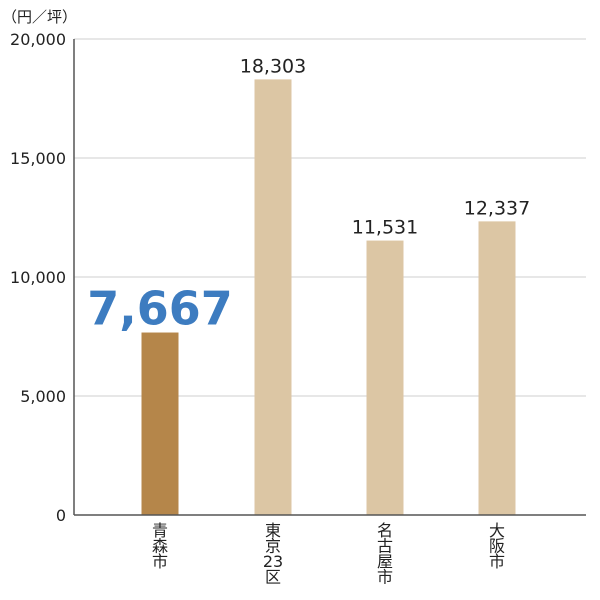  I want to click on category-label: 名古屋市, so click(385, 554).